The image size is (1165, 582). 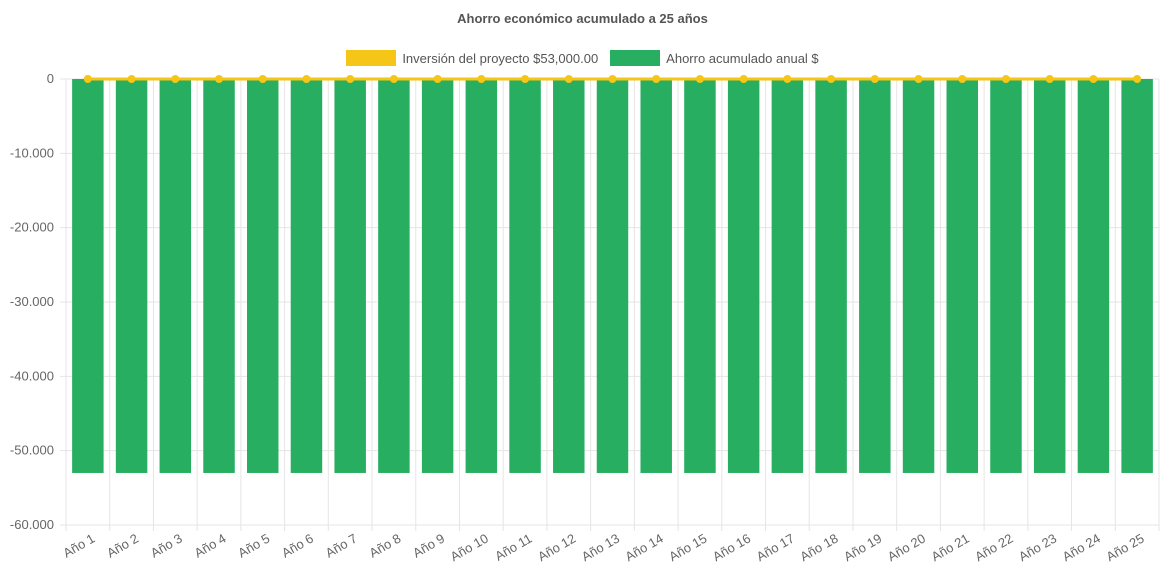 I want to click on x-tick-label: Año 23, so click(x=1037, y=548).